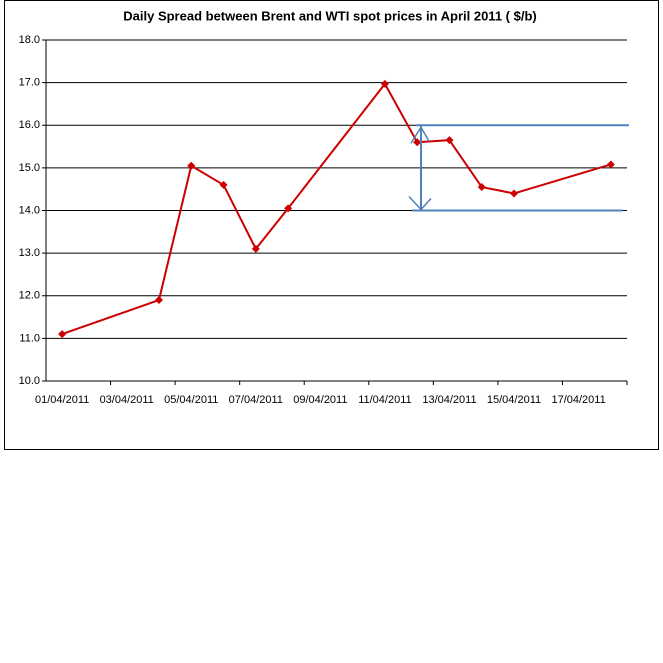  Describe the element at coordinates (384, 400) in the screenshot. I see `x-tick-label: 11/04/2011` at that location.